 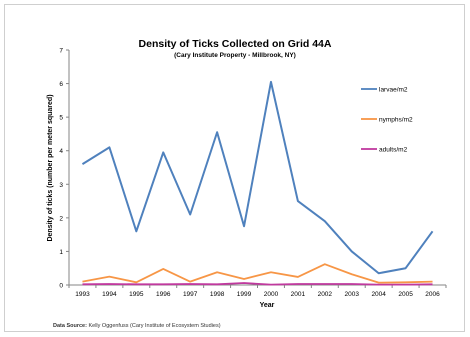 I want to click on legend-label: adults/m2, so click(x=393, y=150).